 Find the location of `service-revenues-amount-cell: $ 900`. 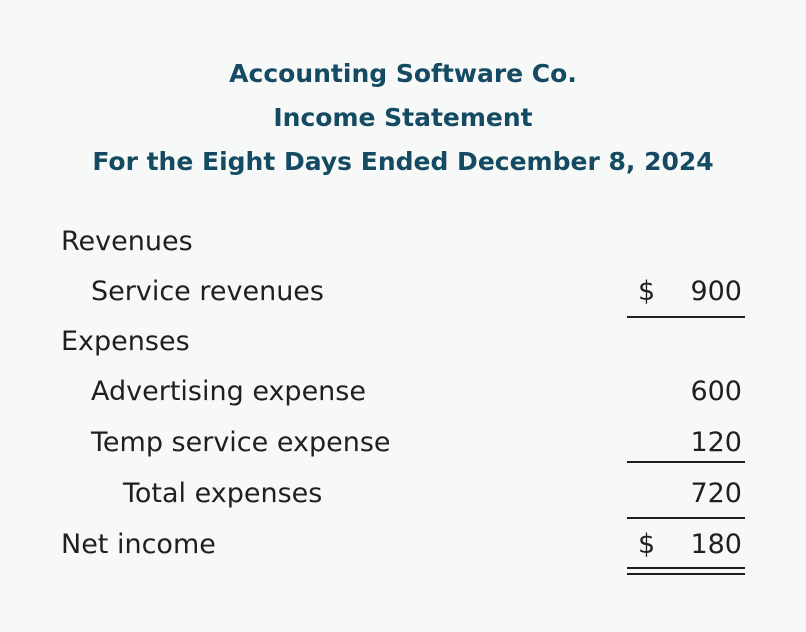

service-revenues-amount-cell: $ 900 is located at coordinates (686, 292).